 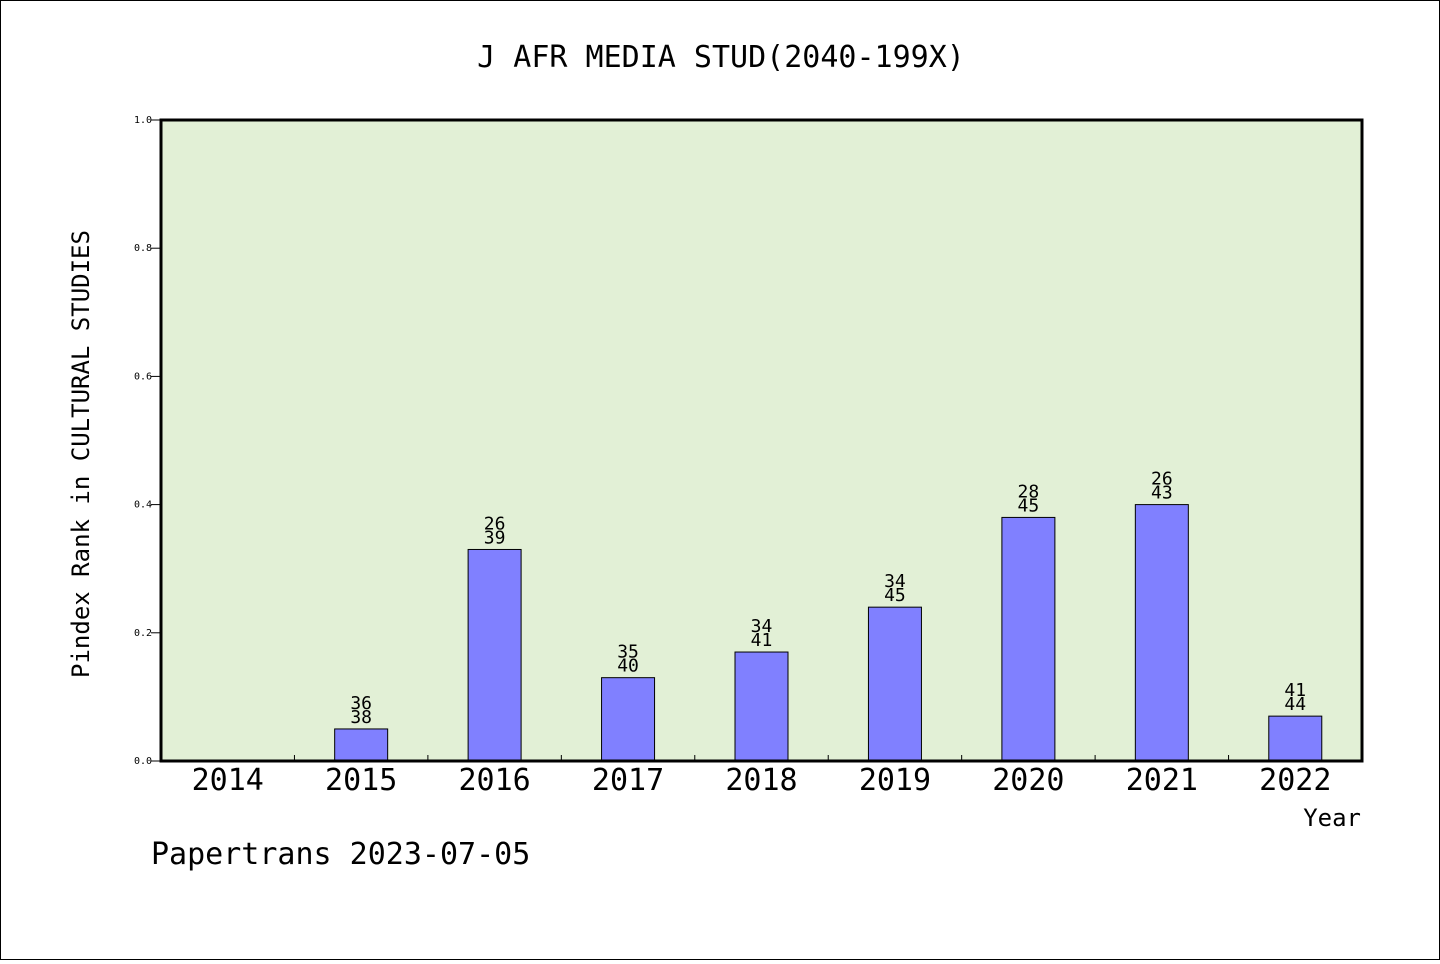 I want to click on x-tick-label: 2022, so click(x=1295, y=780).